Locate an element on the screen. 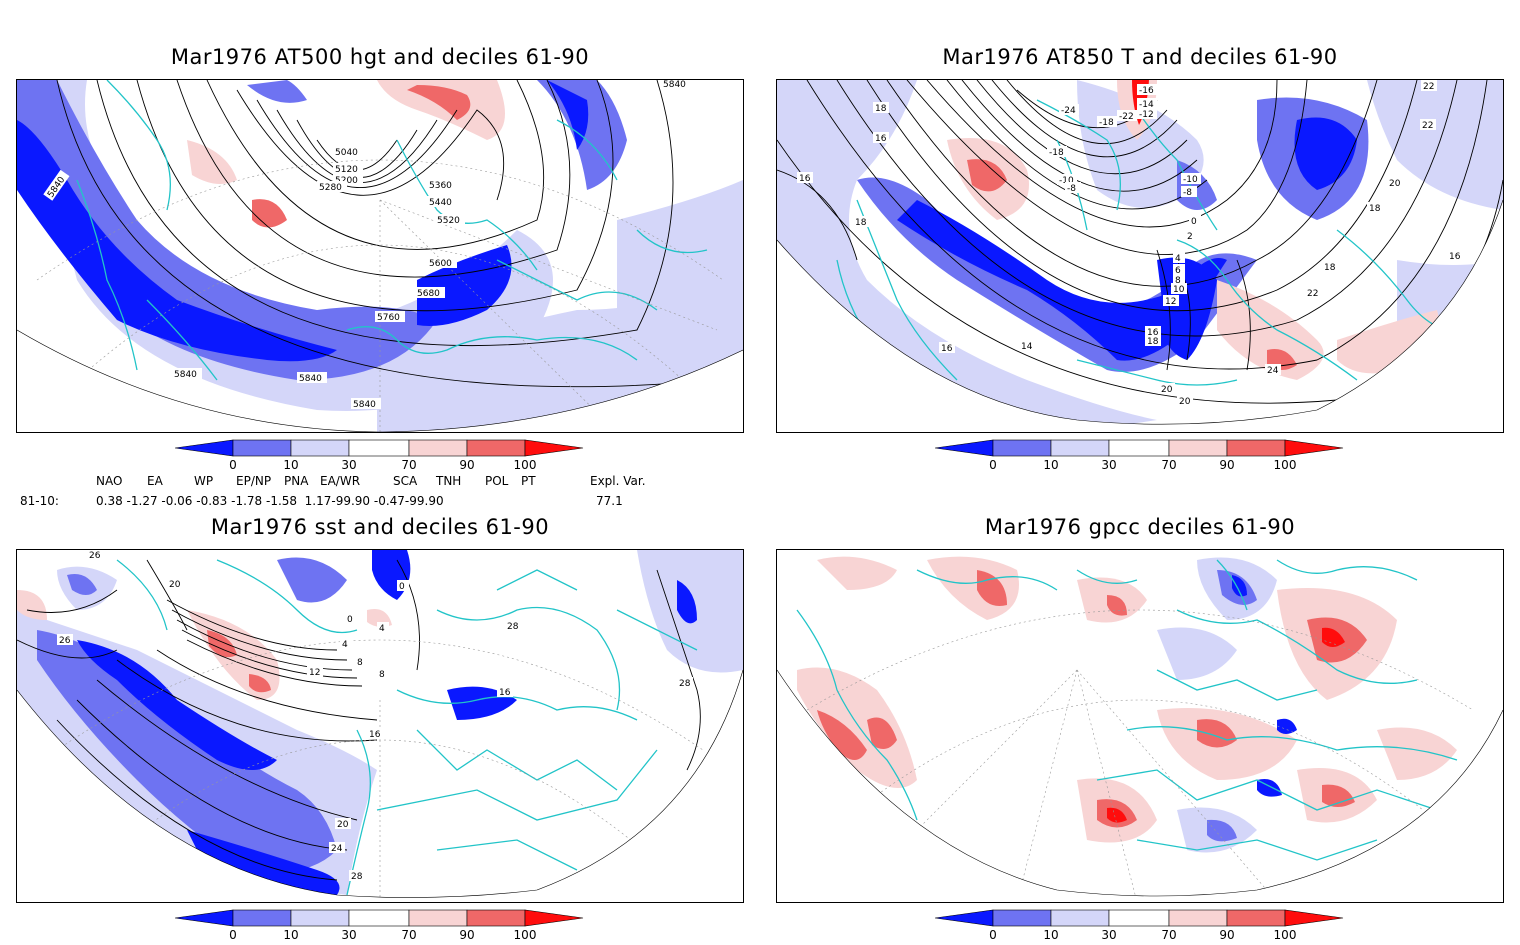 This screenshot has height=945, width=1520. panel-title-sst: Mar1976 sst and deciles 61-90 is located at coordinates (380, 527).